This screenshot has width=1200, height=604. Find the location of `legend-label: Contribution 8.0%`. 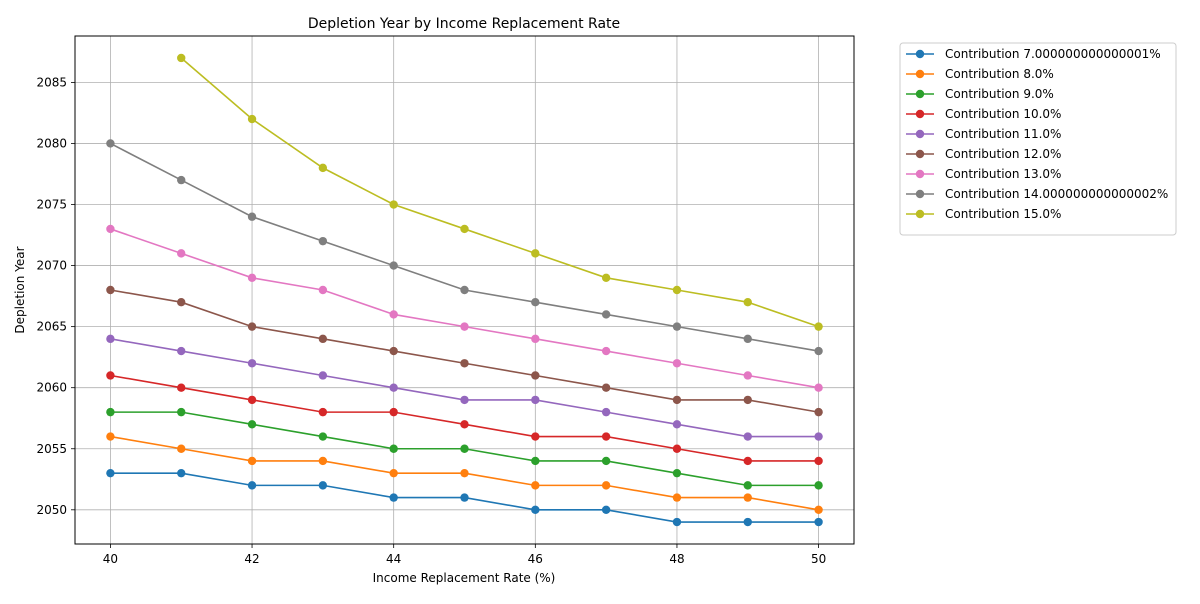

legend-label: Contribution 8.0% is located at coordinates (999, 74).